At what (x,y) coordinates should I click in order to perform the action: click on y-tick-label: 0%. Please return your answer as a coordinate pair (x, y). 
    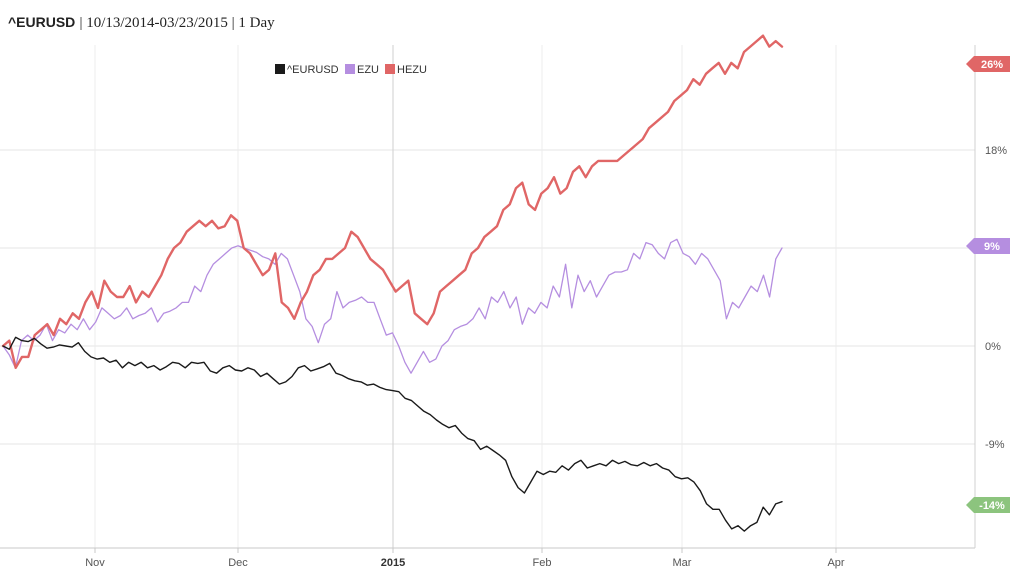
    Looking at the image, I should click on (993, 347).